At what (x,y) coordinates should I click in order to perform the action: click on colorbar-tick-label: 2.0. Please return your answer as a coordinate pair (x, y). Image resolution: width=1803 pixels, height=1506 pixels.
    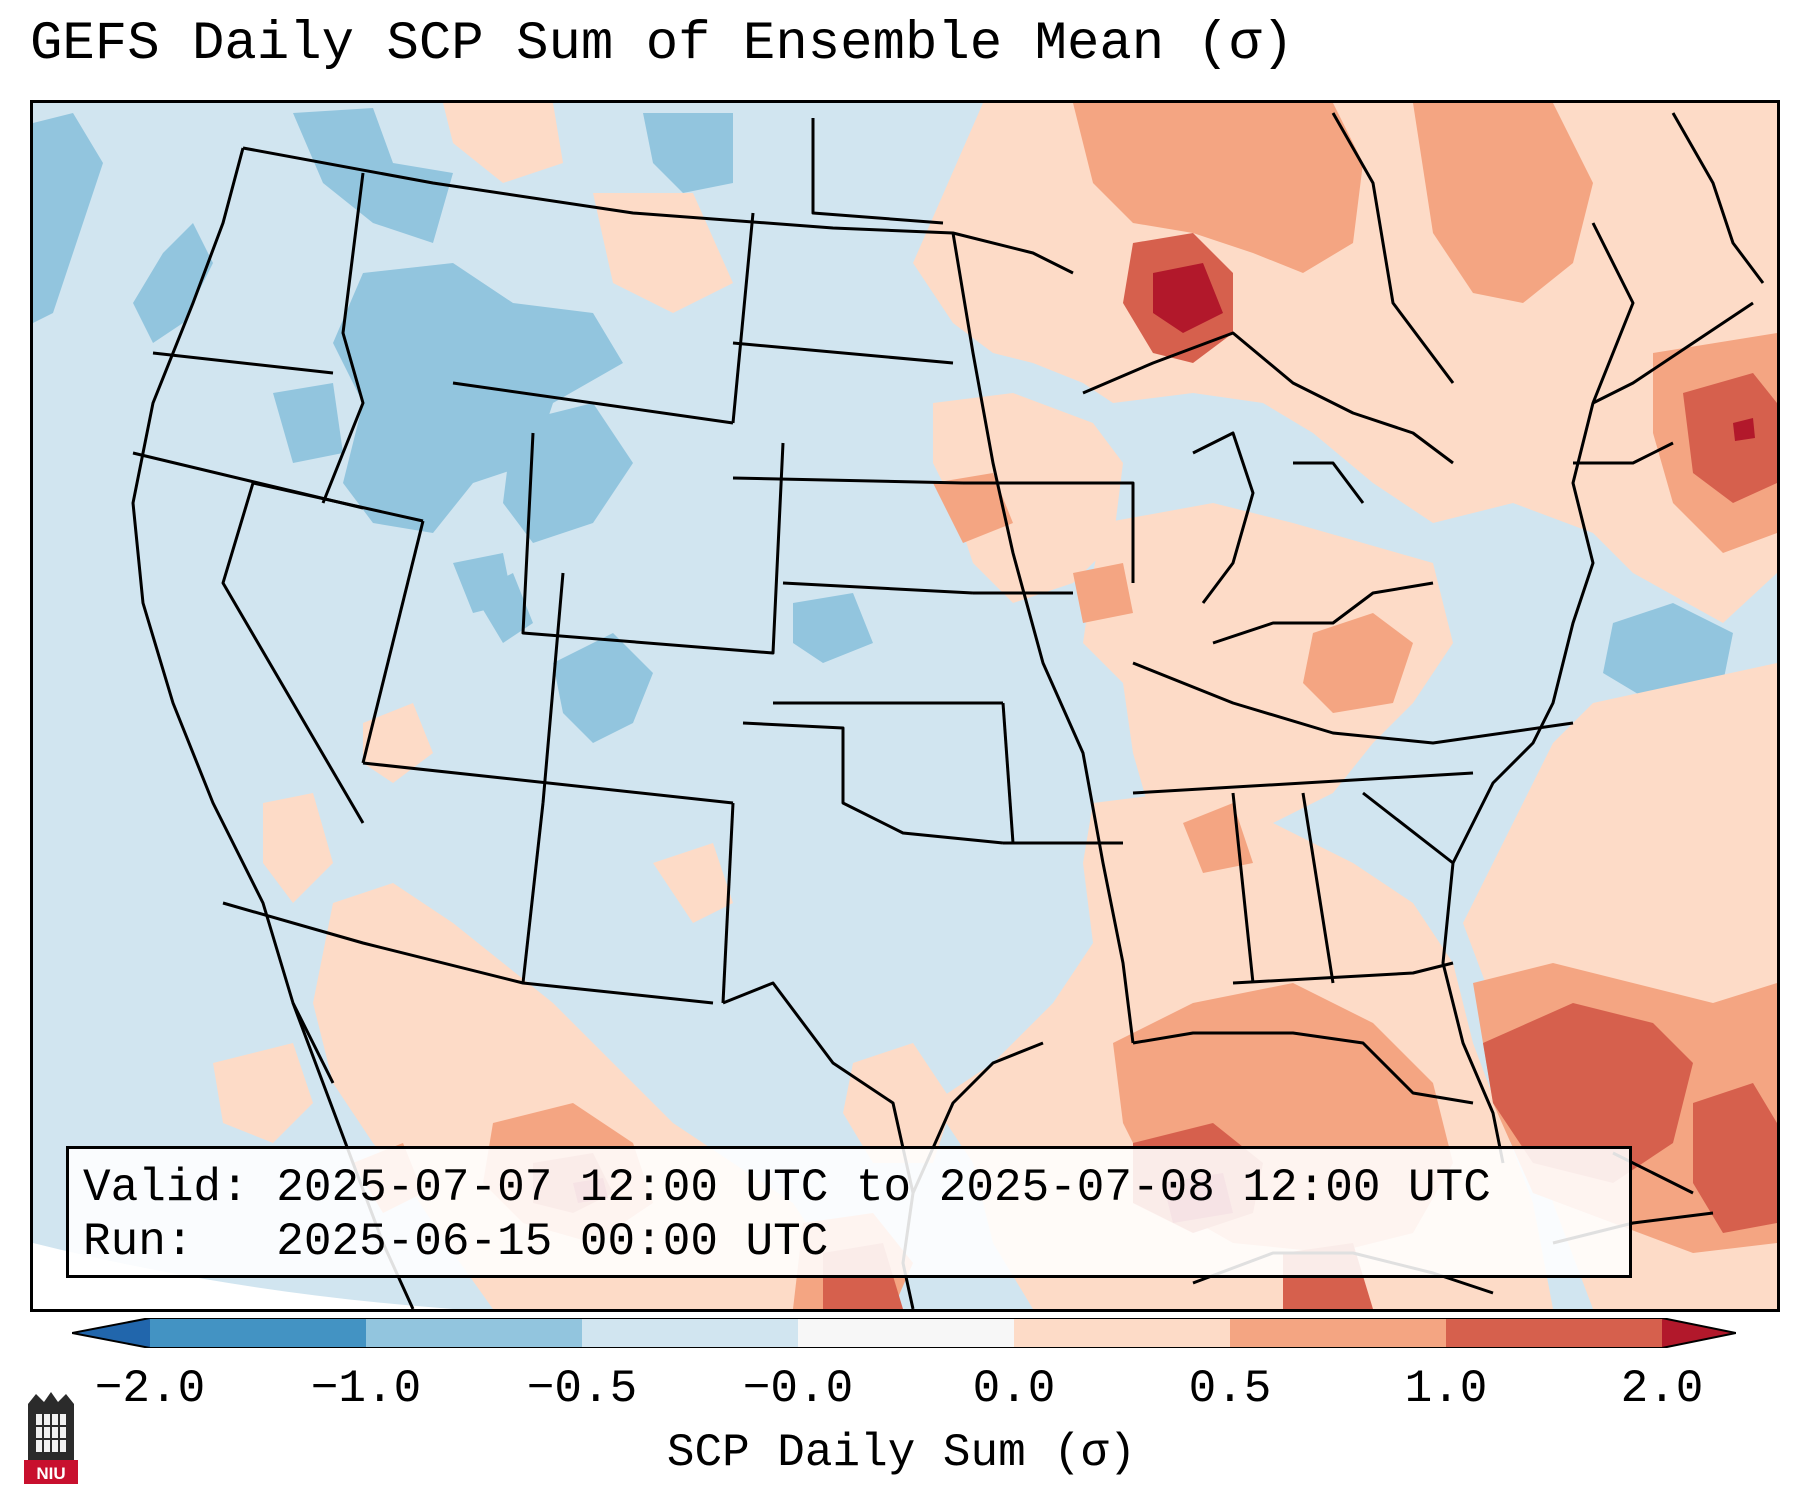
    Looking at the image, I should click on (1662, 1389).